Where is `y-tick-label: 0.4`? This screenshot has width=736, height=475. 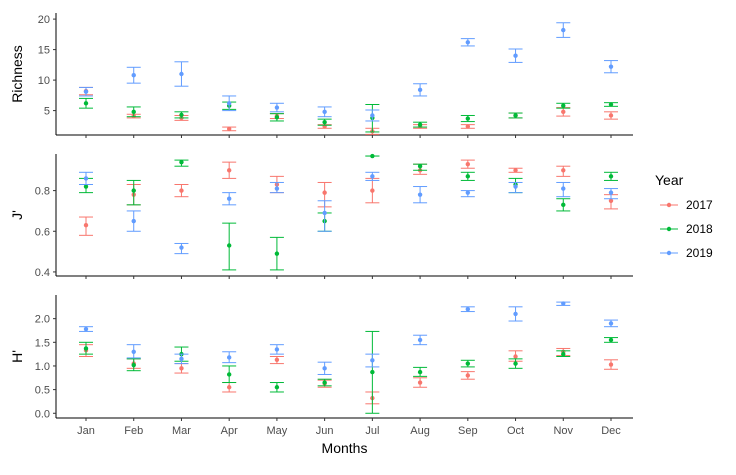
y-tick-label: 0.4 is located at coordinates (42, 273).